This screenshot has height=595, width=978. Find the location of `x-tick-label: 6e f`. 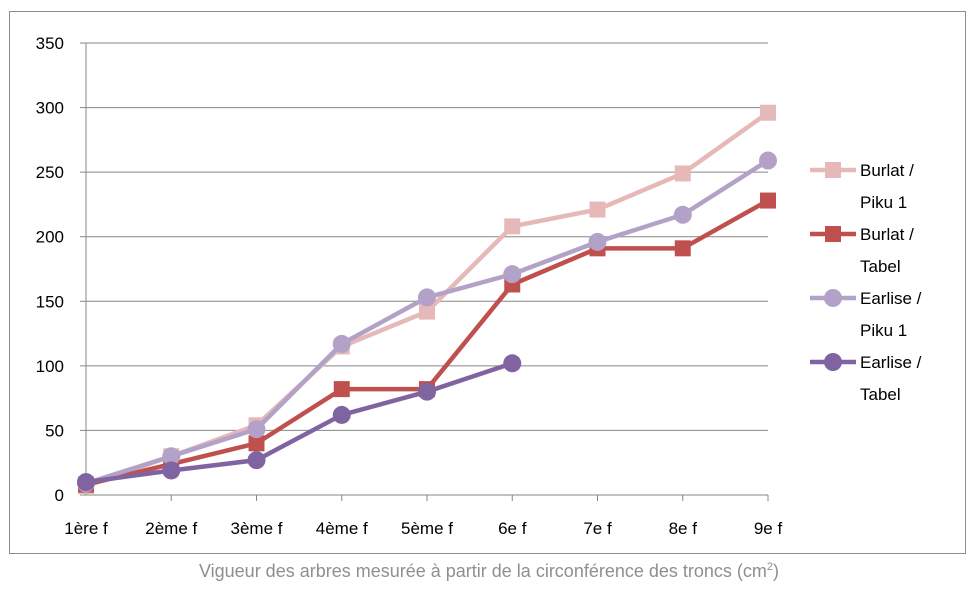

x-tick-label: 6e f is located at coordinates (512, 528).